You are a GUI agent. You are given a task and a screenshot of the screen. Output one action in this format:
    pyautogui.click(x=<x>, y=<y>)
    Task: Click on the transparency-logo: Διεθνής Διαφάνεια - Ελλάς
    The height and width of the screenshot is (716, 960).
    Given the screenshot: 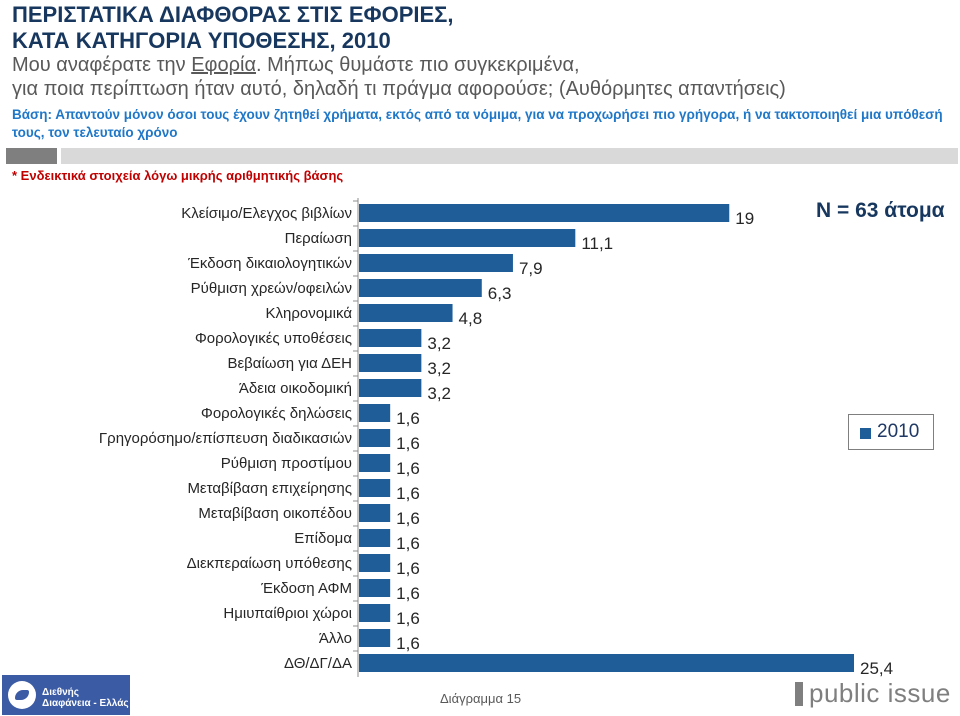 What is the action you would take?
    pyautogui.click(x=66, y=695)
    